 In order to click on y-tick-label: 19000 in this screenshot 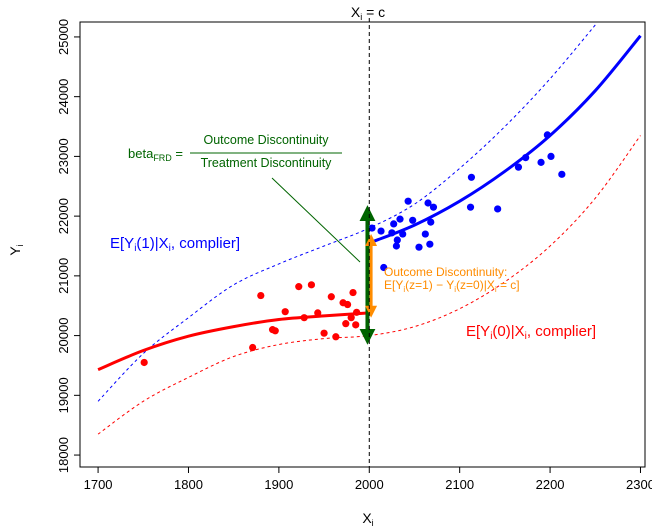, I will do `click(63, 395)`.